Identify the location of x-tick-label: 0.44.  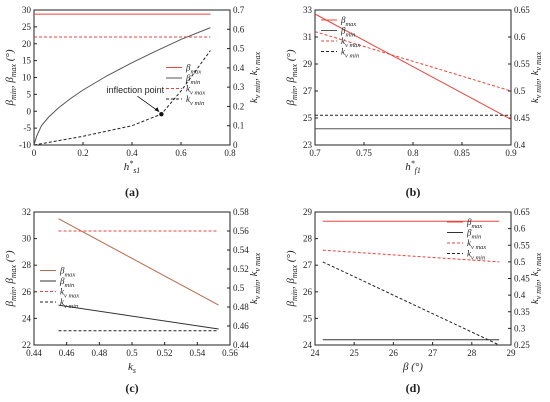
(34, 353).